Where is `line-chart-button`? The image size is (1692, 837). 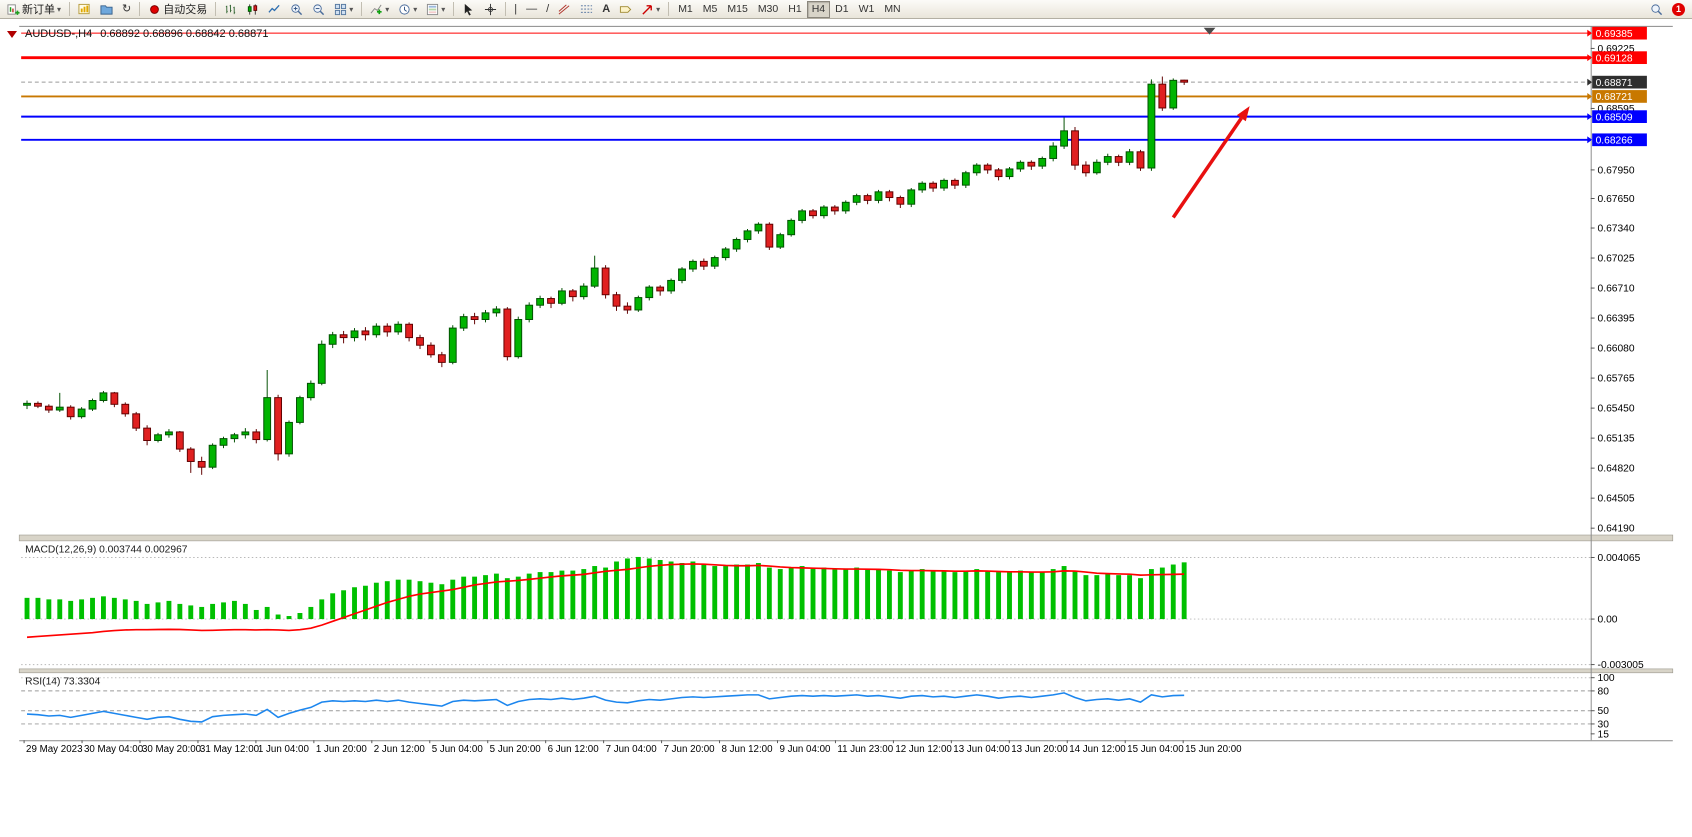
line-chart-button is located at coordinates (274, 9).